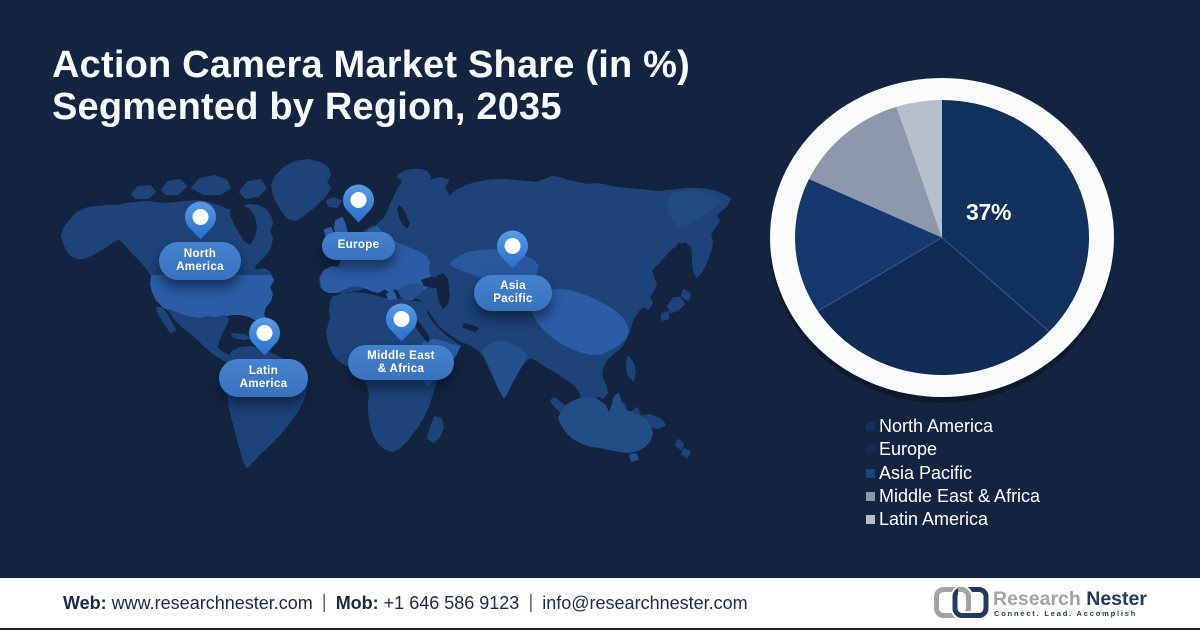 This screenshot has height=630, width=1200. I want to click on svg-text: Research Nester, so click(1070, 599).